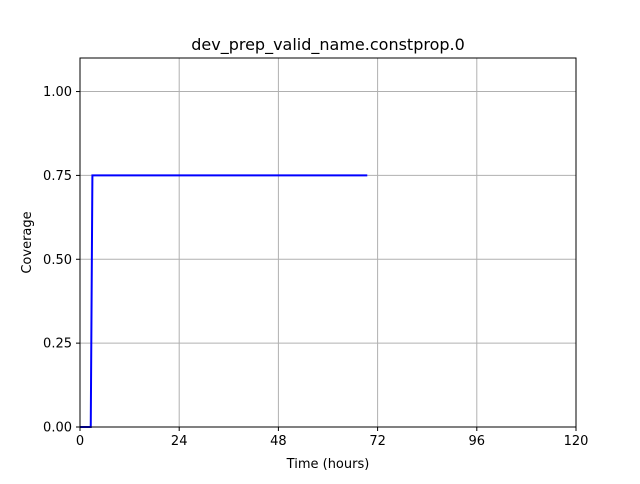 The image size is (640, 484). Describe the element at coordinates (57, 428) in the screenshot. I see `y-tick-label: 0.00` at that location.